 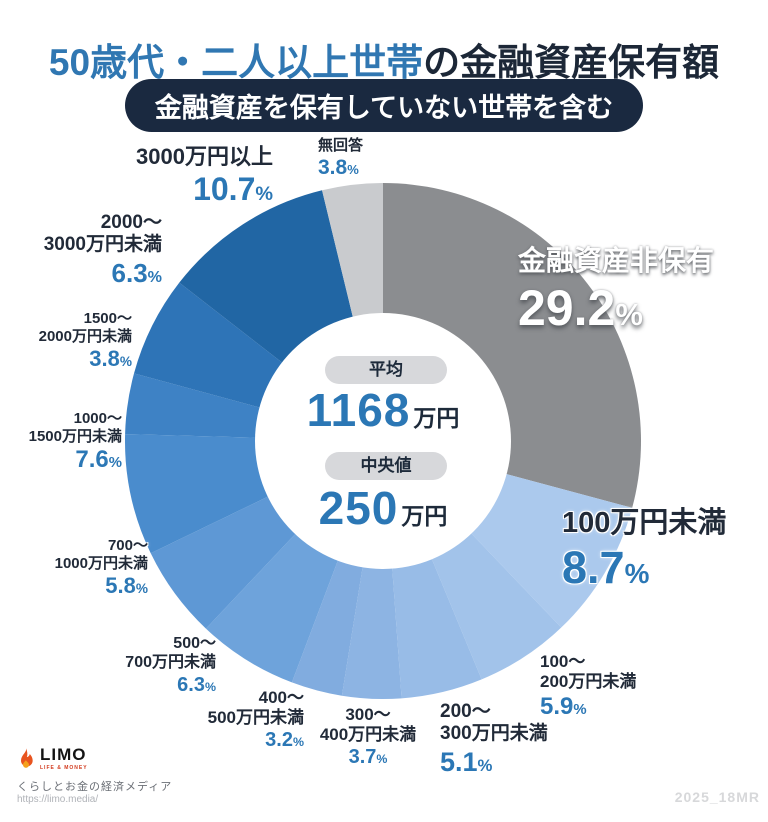 I want to click on average-number: 1168, so click(x=358, y=410).